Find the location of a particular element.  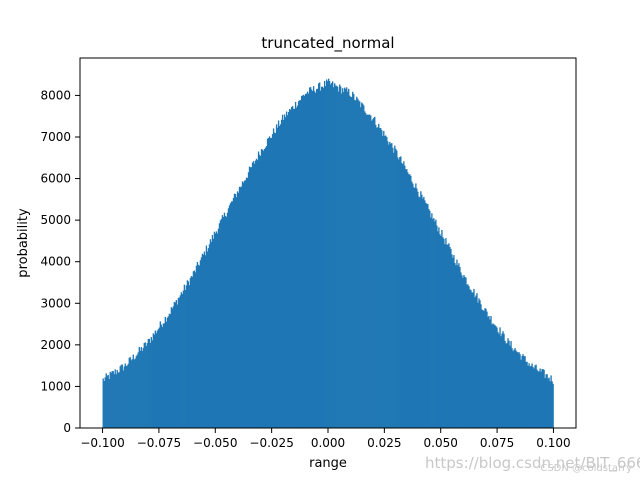

y-tick-label: 7000 is located at coordinates (55, 137).